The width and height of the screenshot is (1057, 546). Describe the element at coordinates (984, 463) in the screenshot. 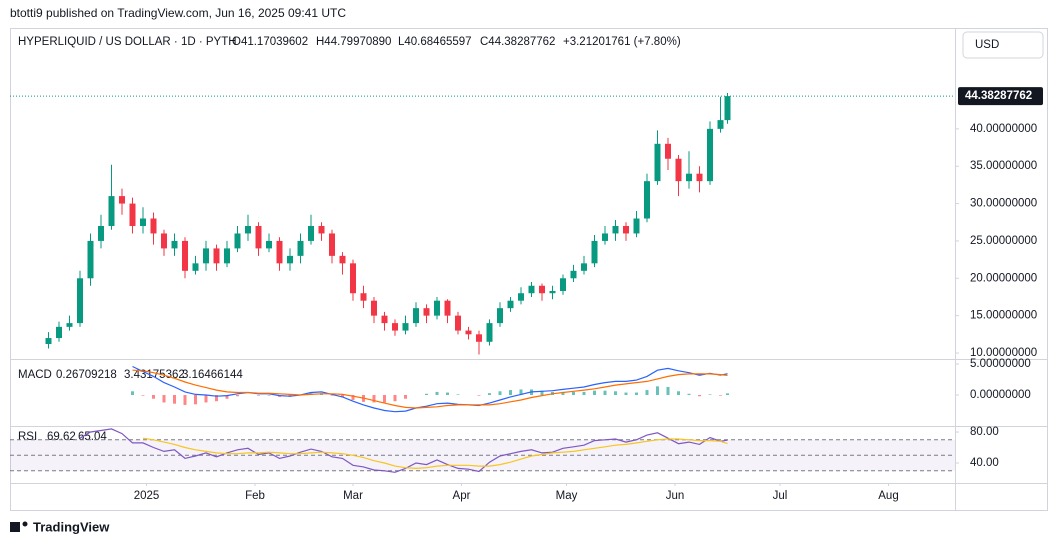

I see `y-tick-label: 40.00` at that location.